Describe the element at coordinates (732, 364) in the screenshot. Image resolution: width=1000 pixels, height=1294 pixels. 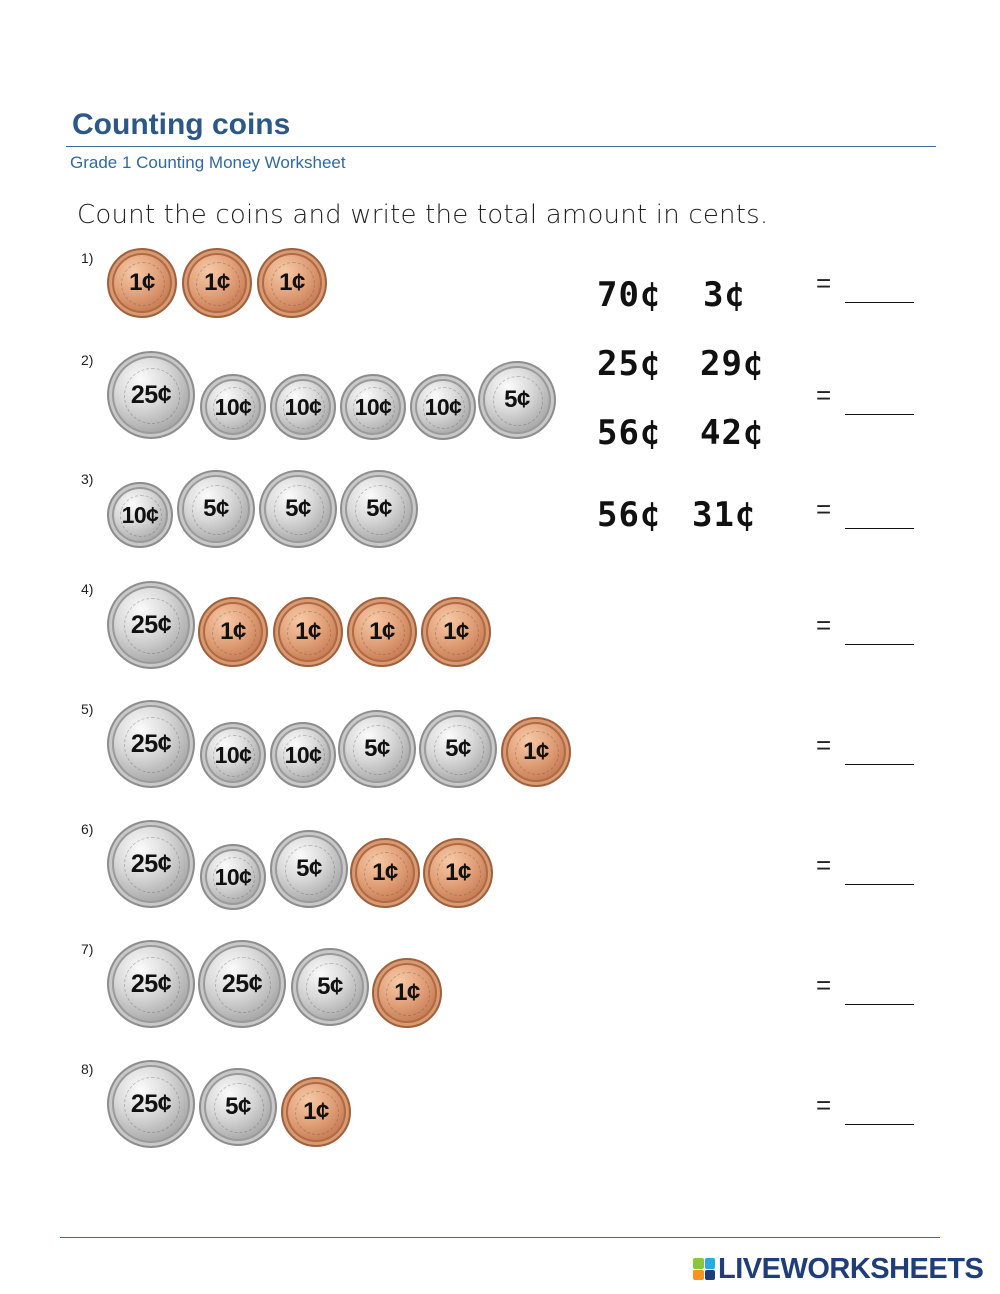
I see `answer-choice: 29¢` at that location.